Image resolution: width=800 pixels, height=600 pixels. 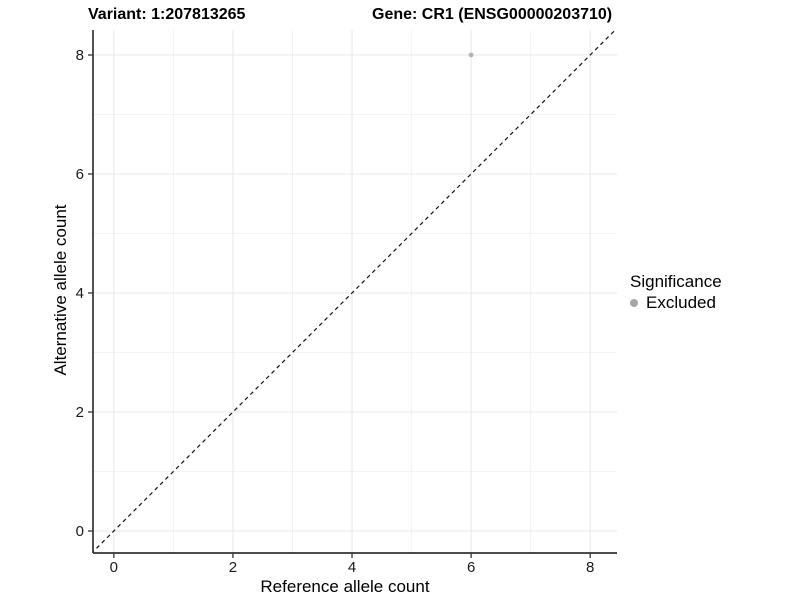 What do you see at coordinates (492, 14) in the screenshot?
I see `plot-title-gene: Gene: CR1 (ENSG00000203710)` at bounding box center [492, 14].